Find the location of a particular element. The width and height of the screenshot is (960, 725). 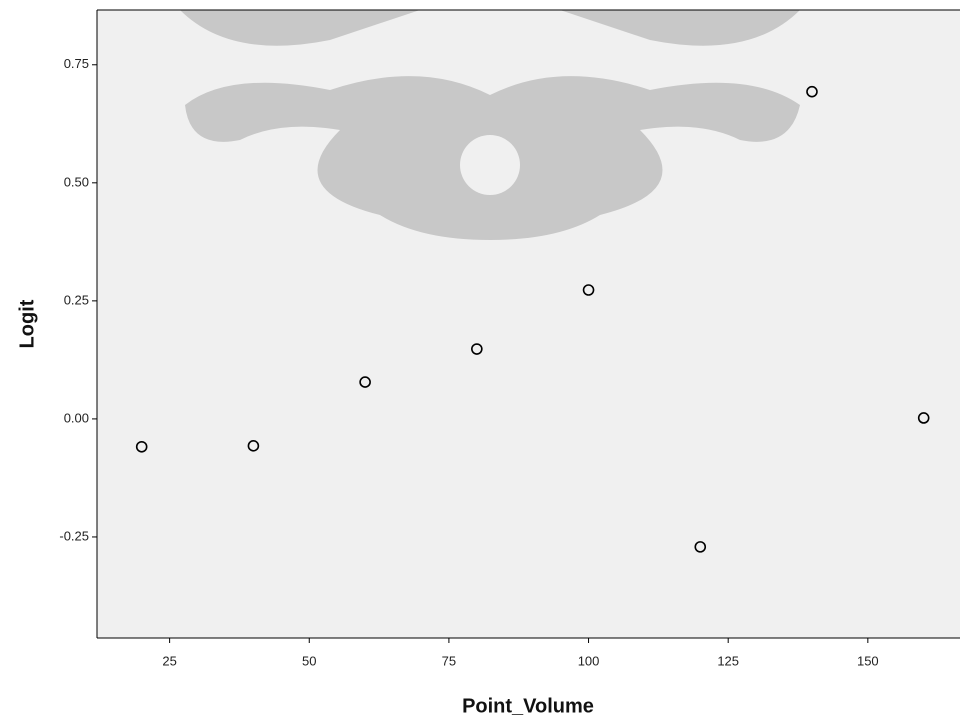

y-tick-label: 0.75 is located at coordinates (76, 63).